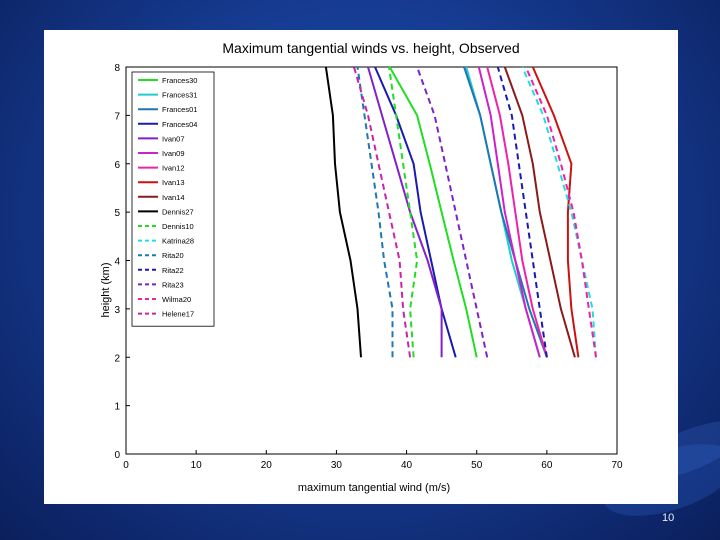  Describe the element at coordinates (117, 358) in the screenshot. I see `y-tick-label: 2` at that location.